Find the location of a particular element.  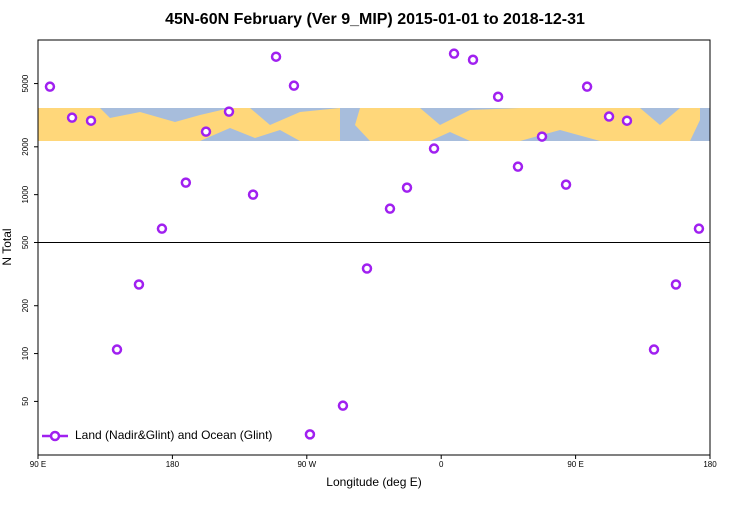

y-tick-label: 100 is located at coordinates (25, 353).